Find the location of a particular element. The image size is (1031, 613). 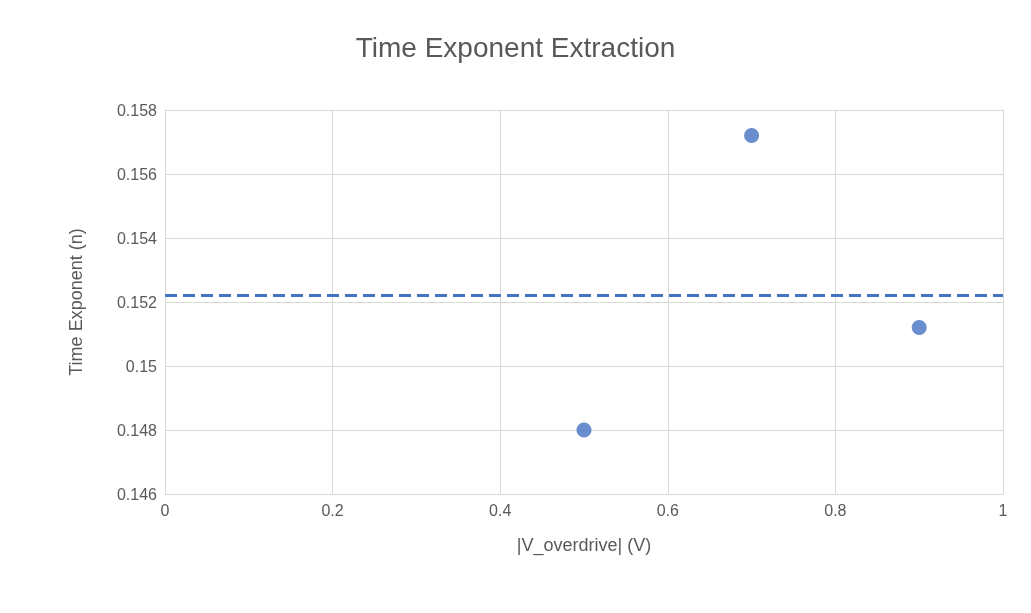

y-tick-label: 0.15 is located at coordinates (141, 366).